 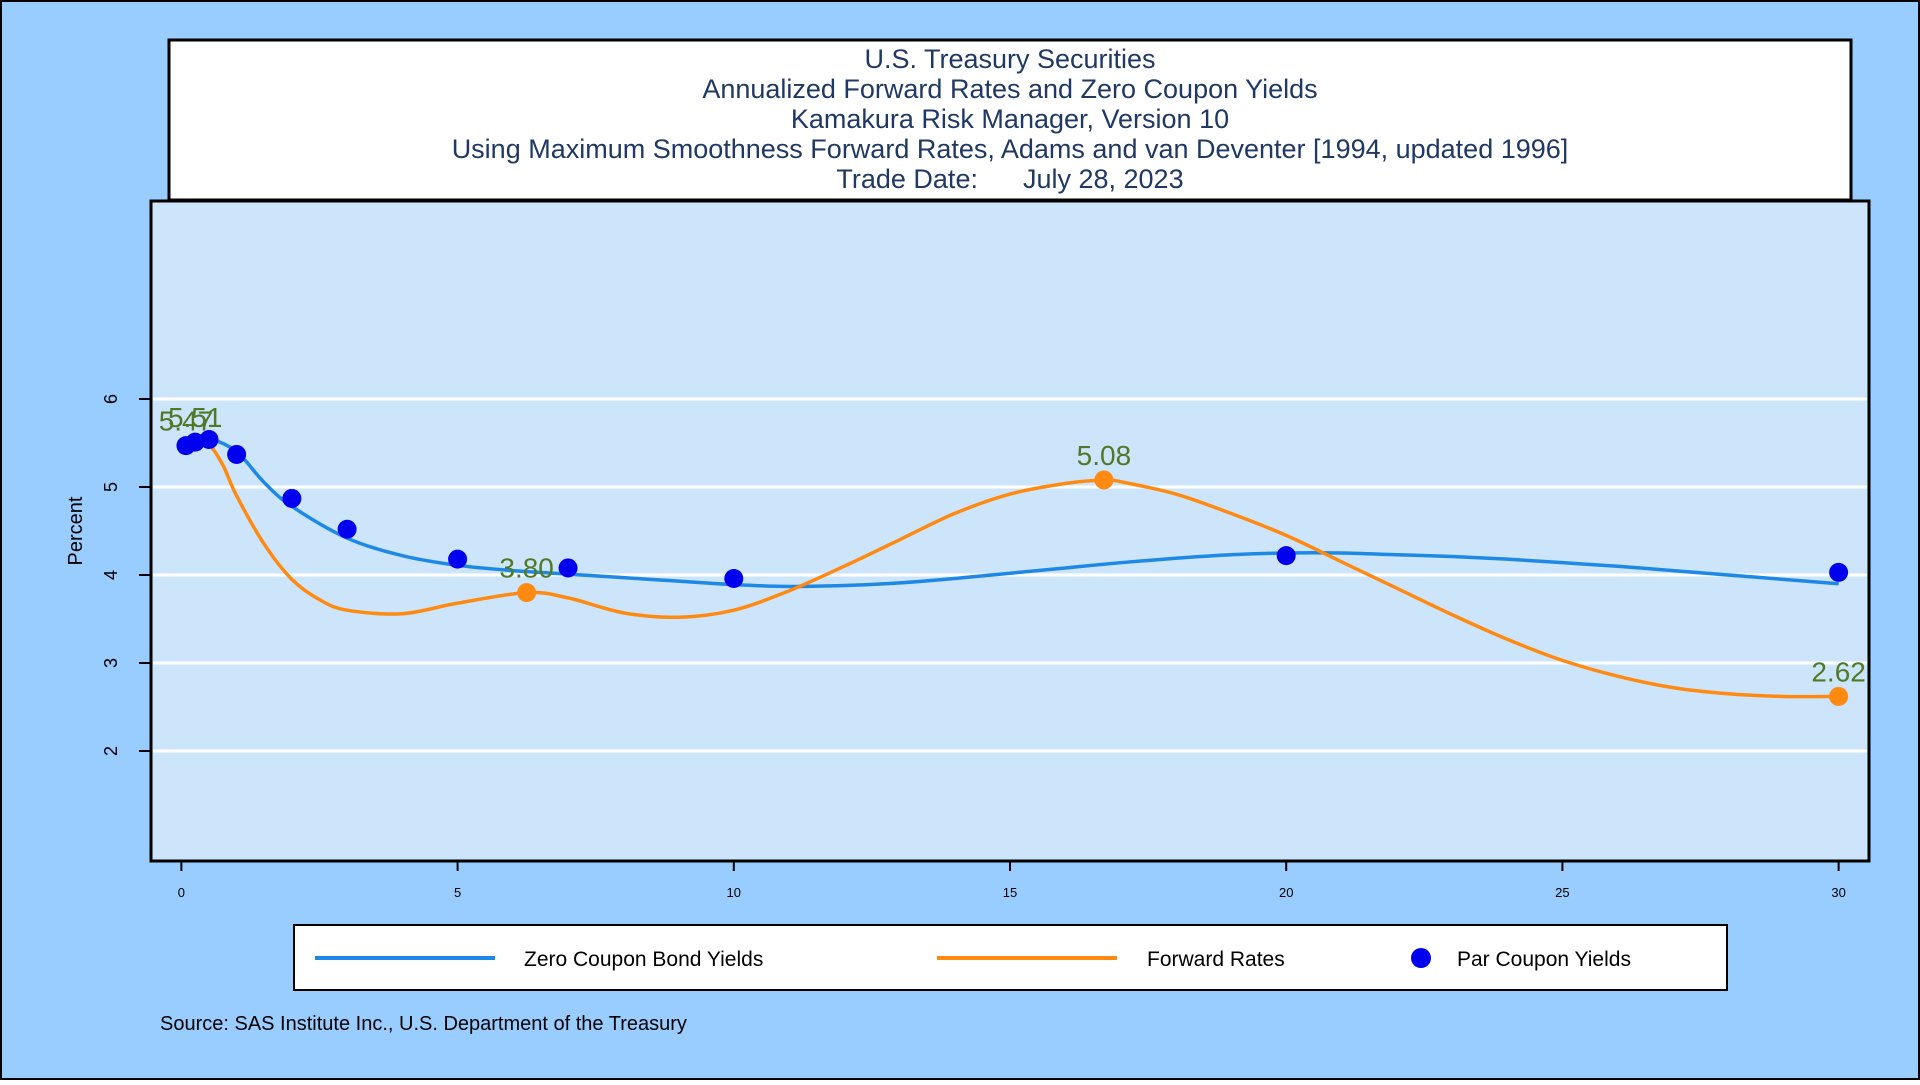 What do you see at coordinates (1562, 892) in the screenshot?
I see `x-tick-label-25: 25` at bounding box center [1562, 892].